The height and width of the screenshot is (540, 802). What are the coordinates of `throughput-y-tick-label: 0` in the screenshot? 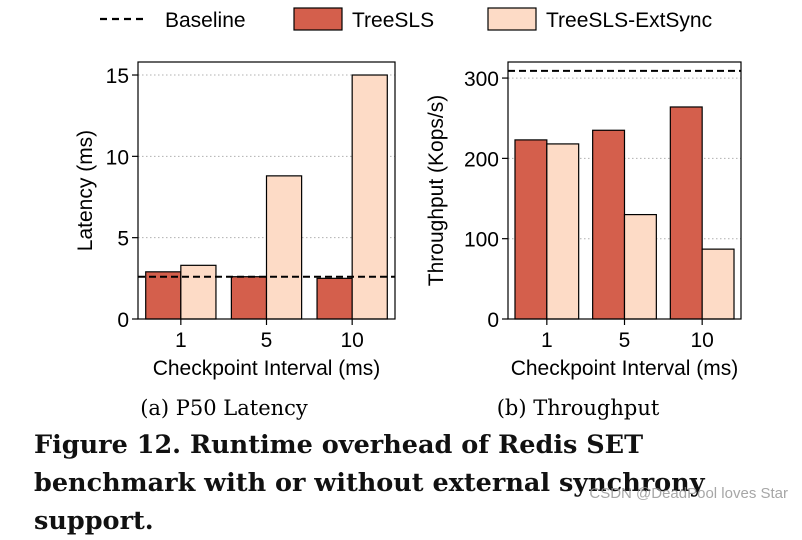 It's located at (493, 320).